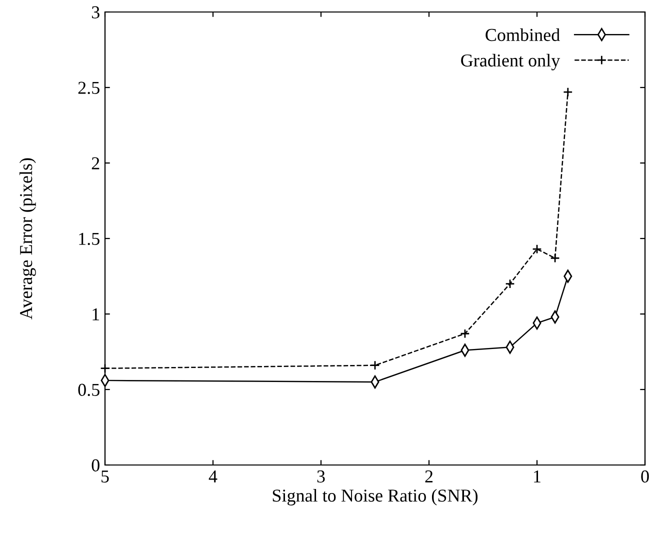 Image resolution: width=649 pixels, height=547 pixels. What do you see at coordinates (27, 239) in the screenshot?
I see `y-axis-title: Average Error (pixels)` at bounding box center [27, 239].